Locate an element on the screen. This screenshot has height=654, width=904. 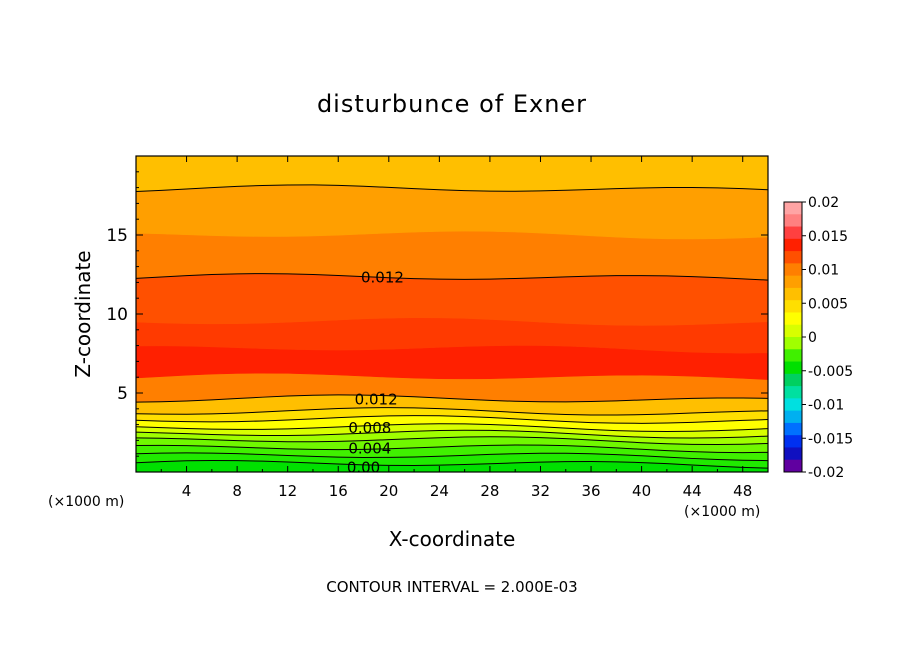
colorbar-label: -0.01 is located at coordinates (826, 406).